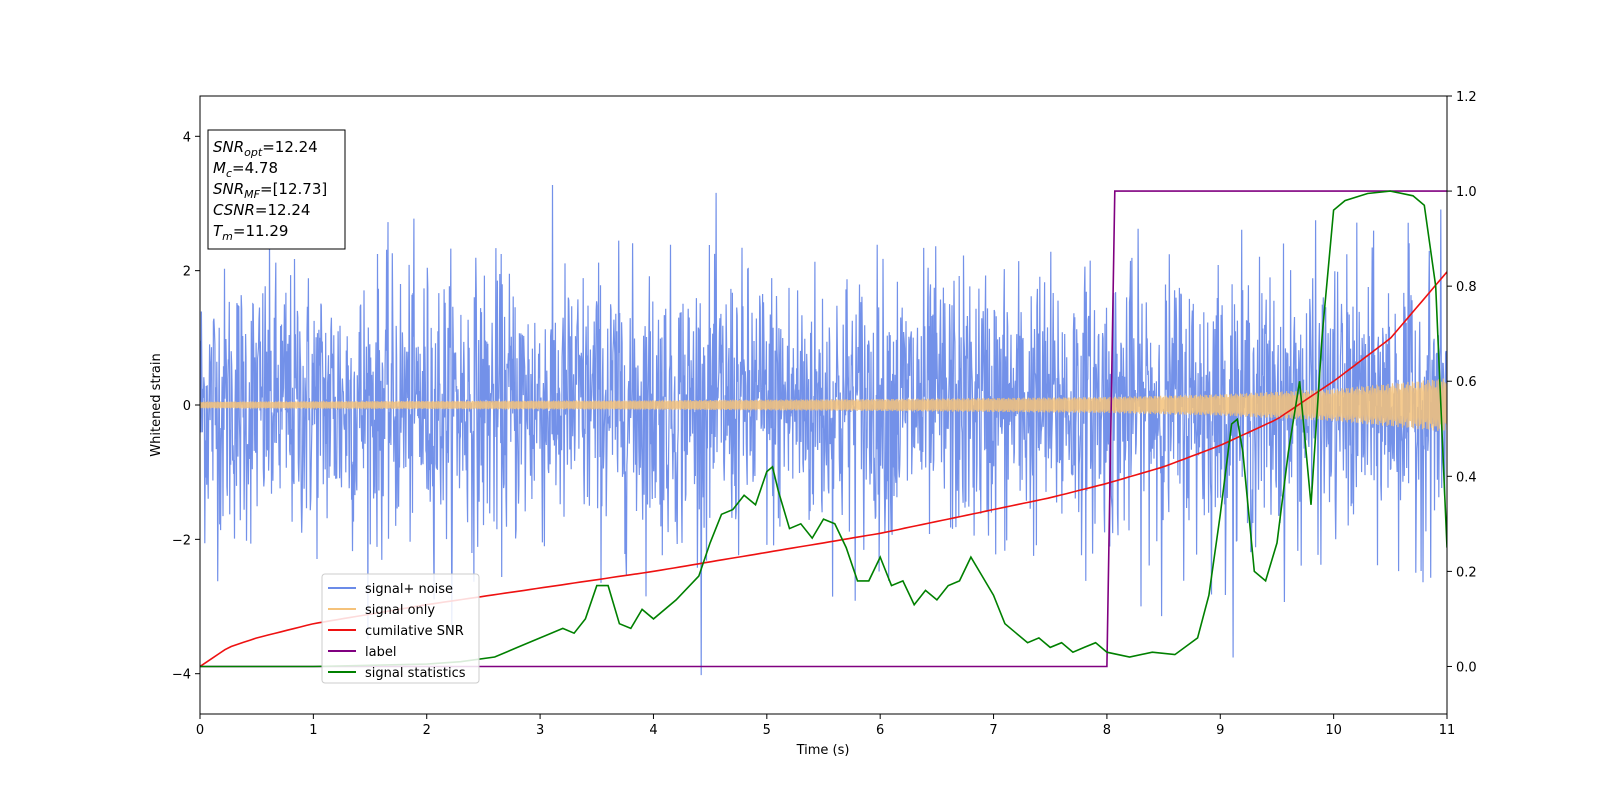  I want to click on y-right-tick-label: 0.4, so click(1466, 477).